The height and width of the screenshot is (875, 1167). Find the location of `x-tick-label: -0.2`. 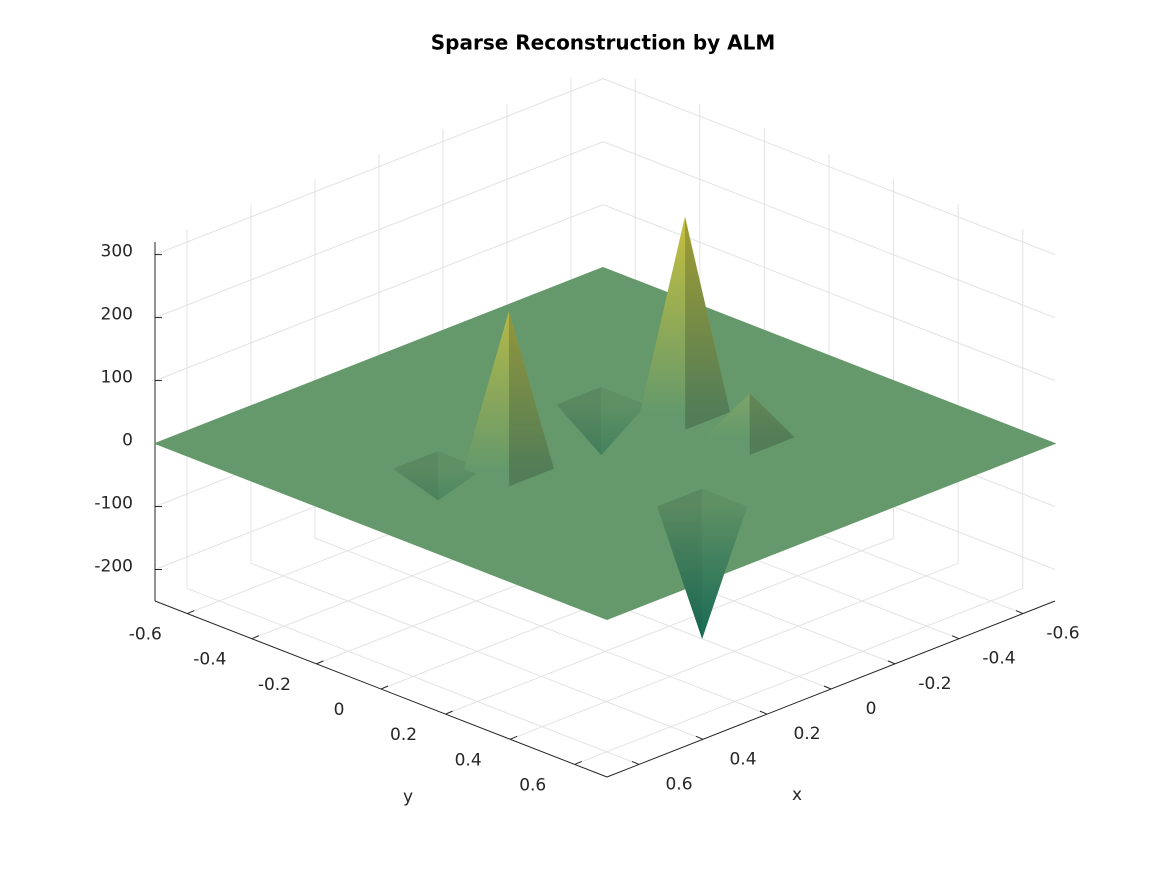

x-tick-label: -0.2 is located at coordinates (934, 684).